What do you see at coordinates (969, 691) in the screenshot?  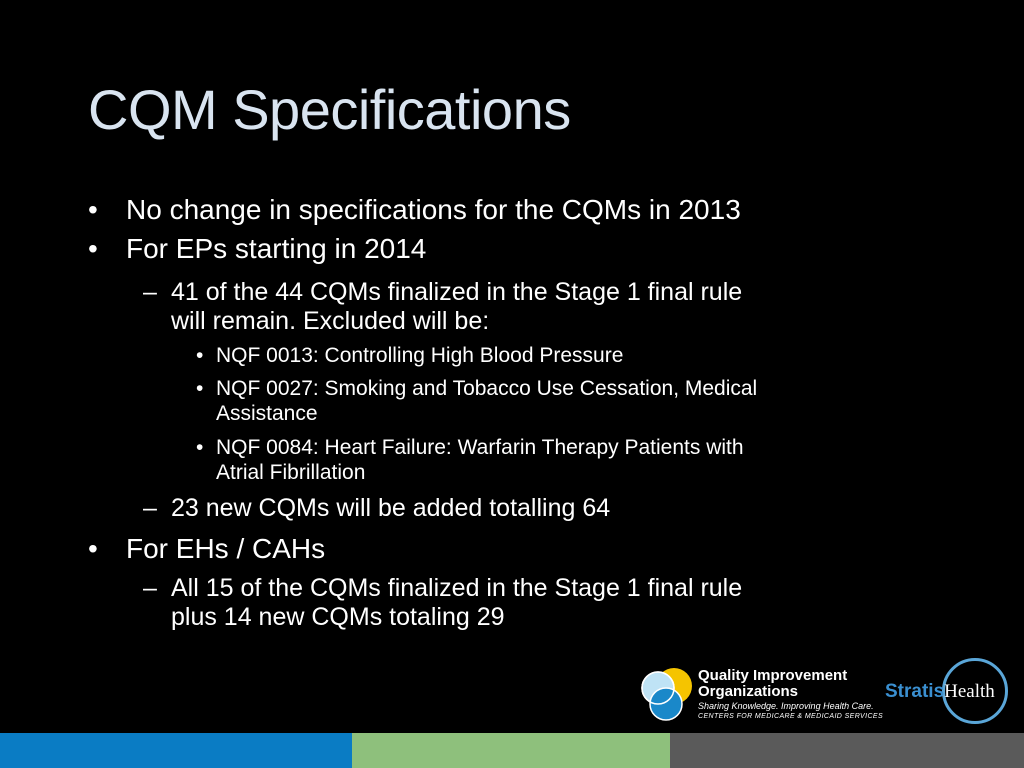 I see `stratis-logo-part2: Health` at bounding box center [969, 691].